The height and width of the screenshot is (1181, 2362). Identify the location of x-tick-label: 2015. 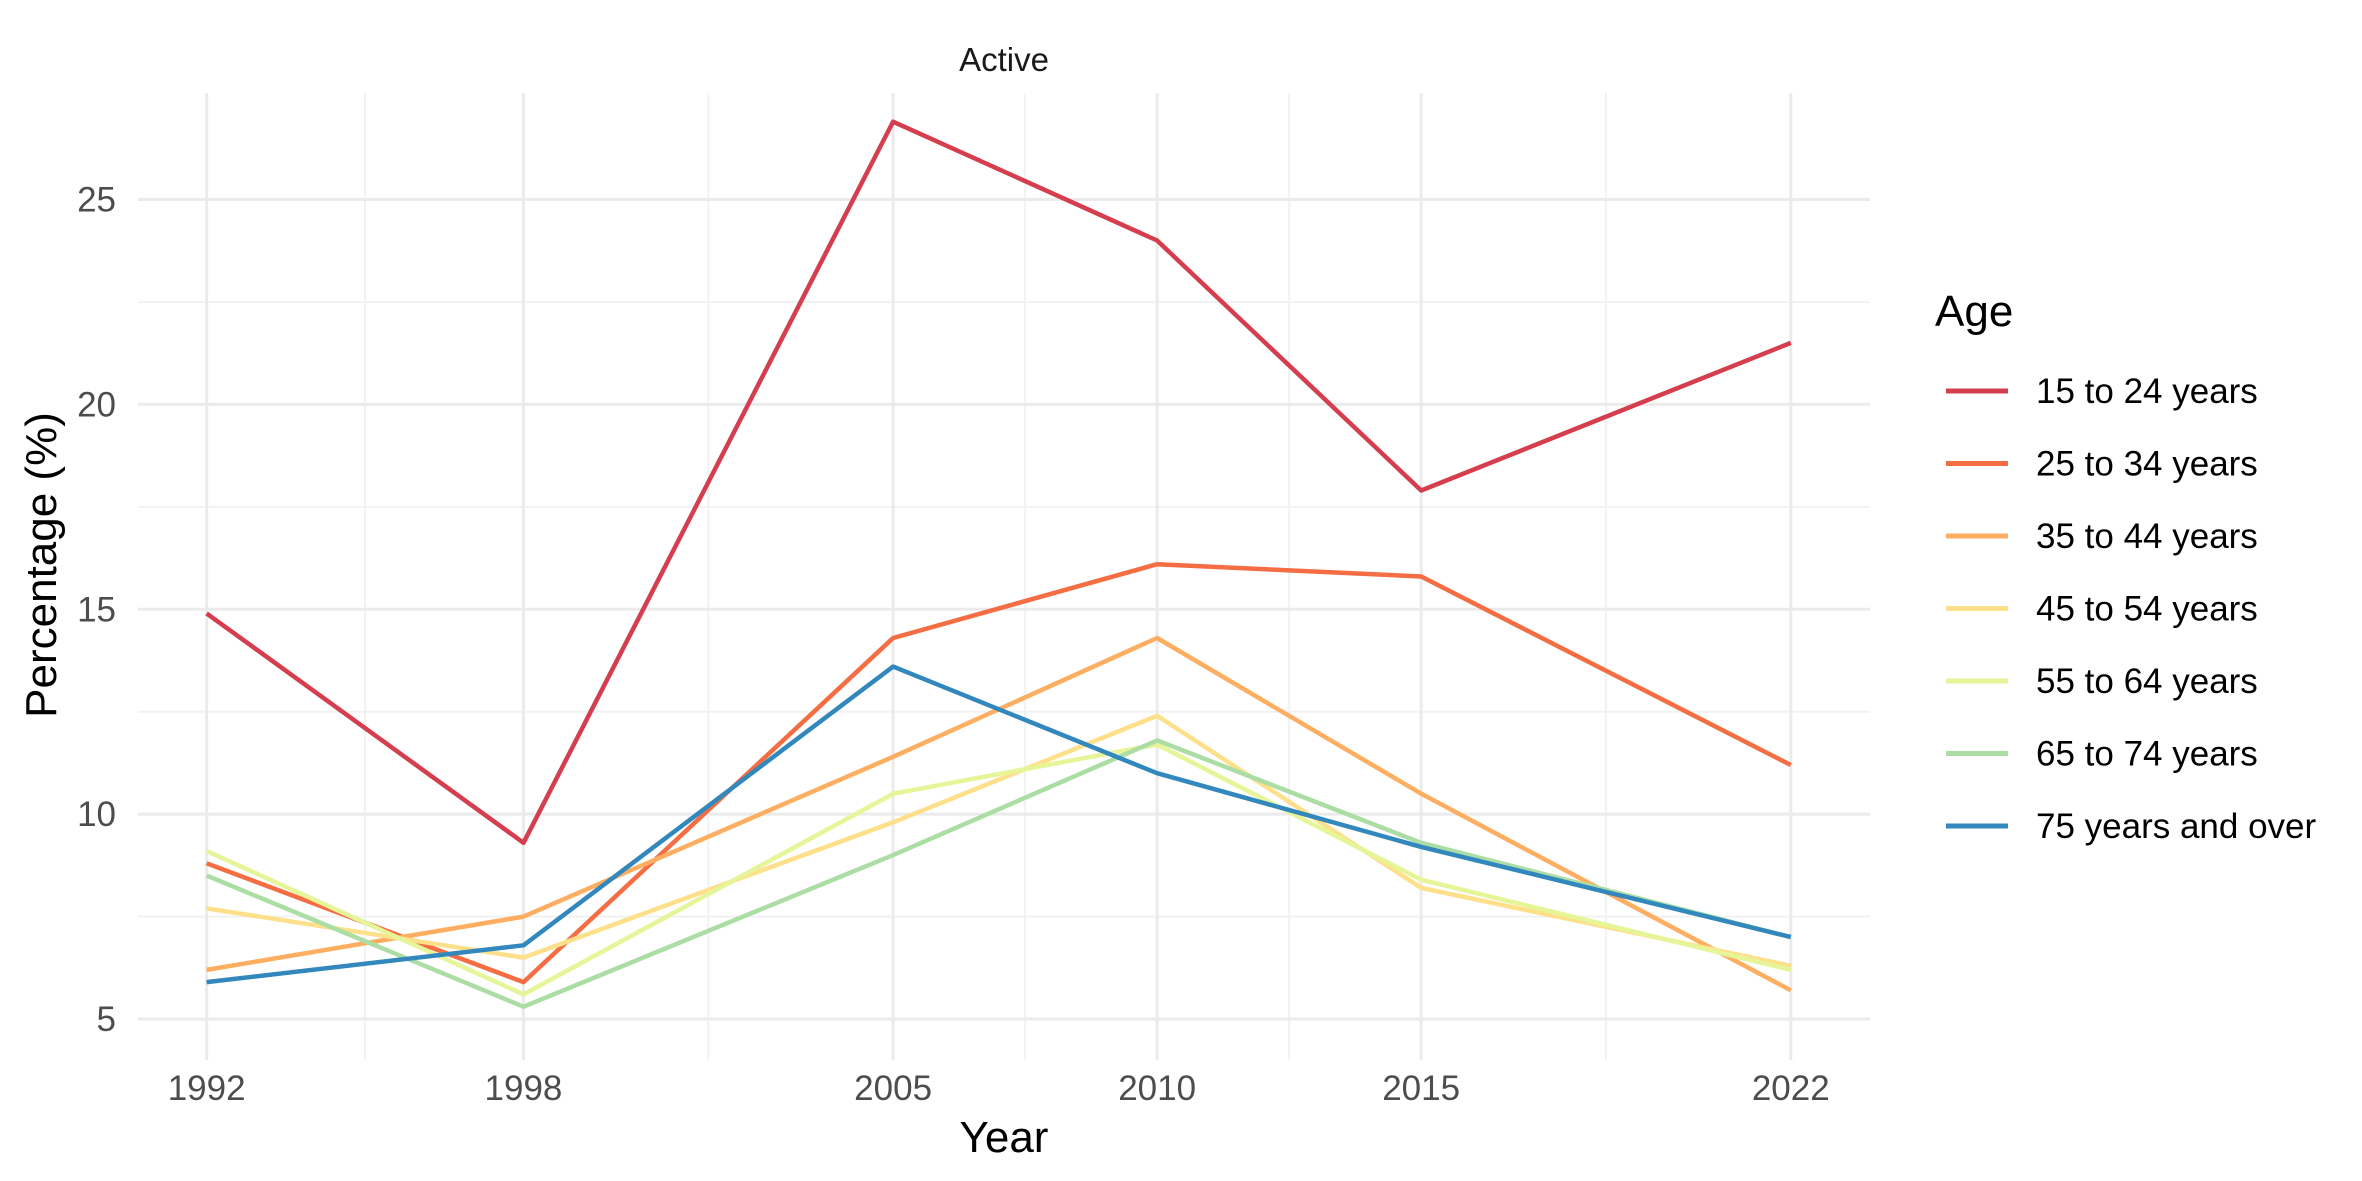
(1421, 1088).